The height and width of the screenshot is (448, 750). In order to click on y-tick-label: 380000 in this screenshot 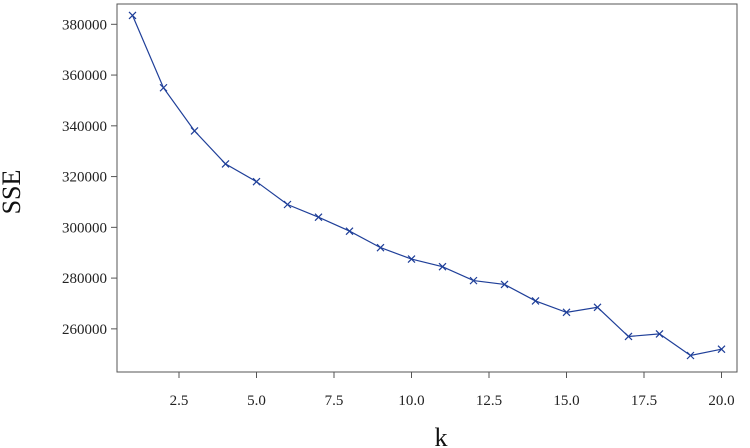, I will do `click(84, 25)`.